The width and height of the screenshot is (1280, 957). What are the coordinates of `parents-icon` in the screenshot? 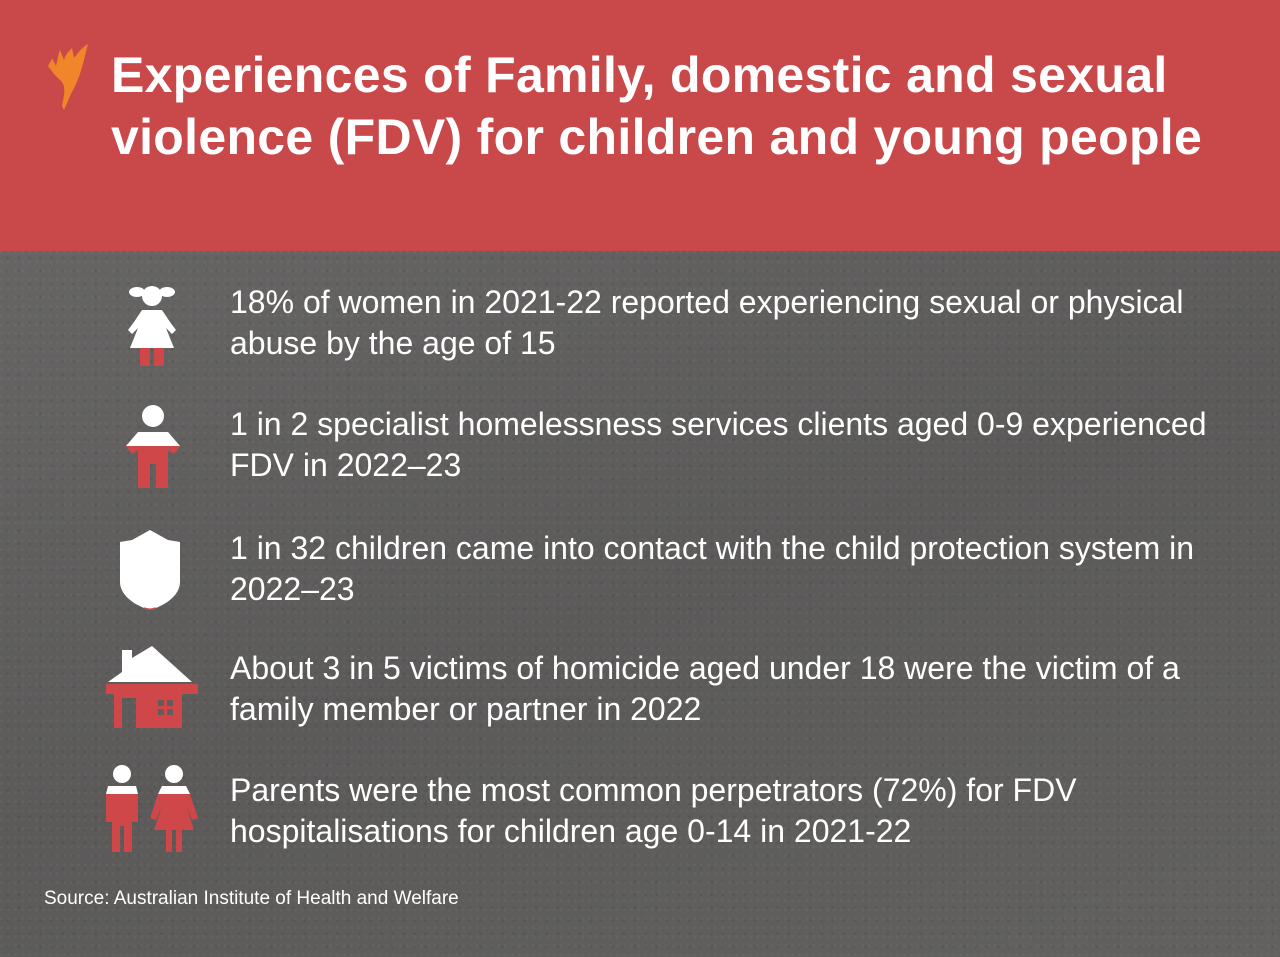 It's located at (152, 808).